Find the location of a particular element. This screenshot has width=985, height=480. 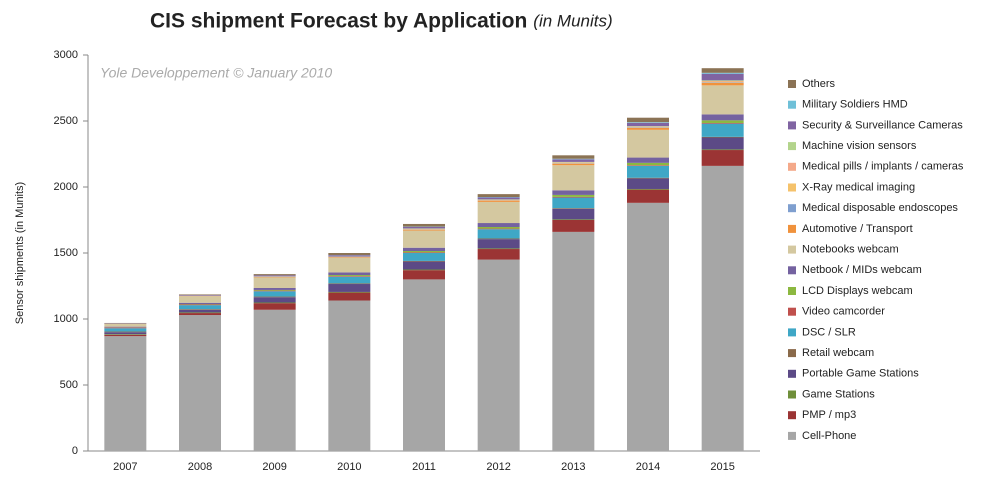

y-tick-label: 1500 is located at coordinates (66, 253).